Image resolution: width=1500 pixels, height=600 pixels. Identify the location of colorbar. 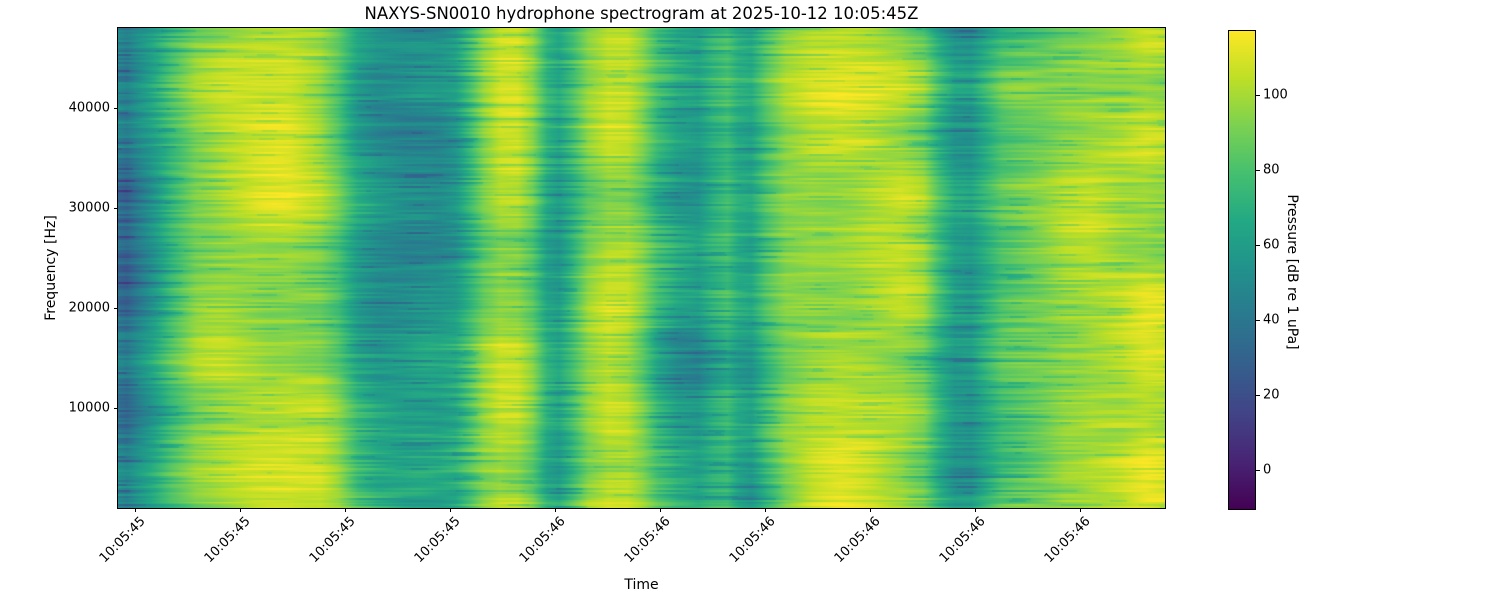
(1242, 270).